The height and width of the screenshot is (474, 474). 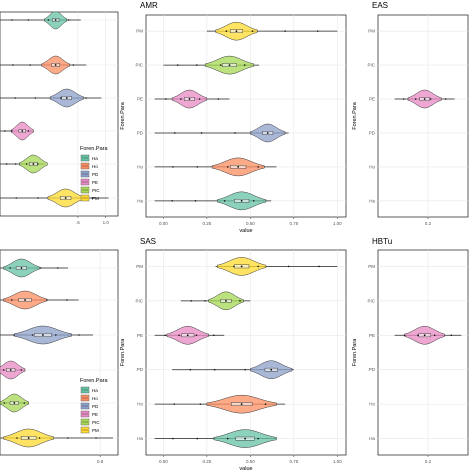 I want to click on violin-median-ha, so click(x=241, y=200).